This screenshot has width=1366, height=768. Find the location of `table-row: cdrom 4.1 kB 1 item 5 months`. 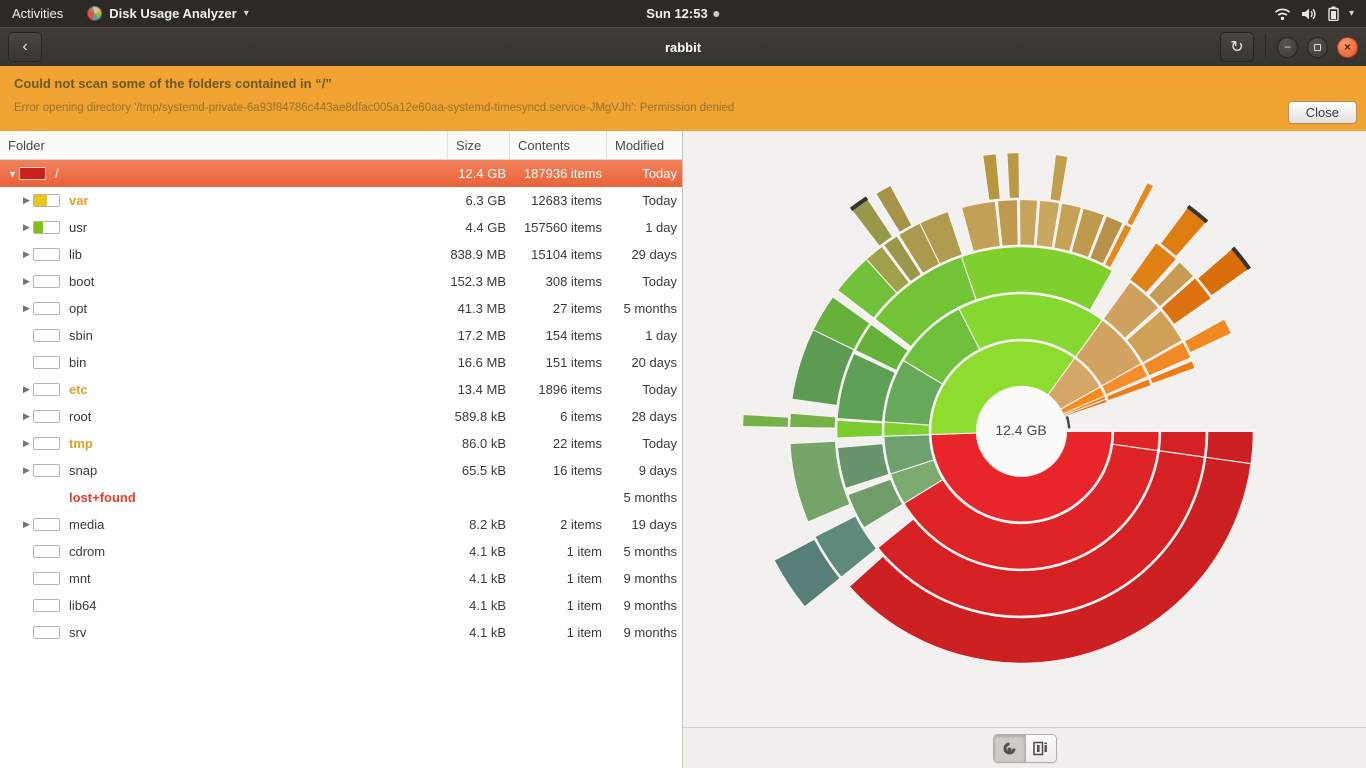

table-row: cdrom 4.1 kB 1 item 5 months is located at coordinates (341, 551).